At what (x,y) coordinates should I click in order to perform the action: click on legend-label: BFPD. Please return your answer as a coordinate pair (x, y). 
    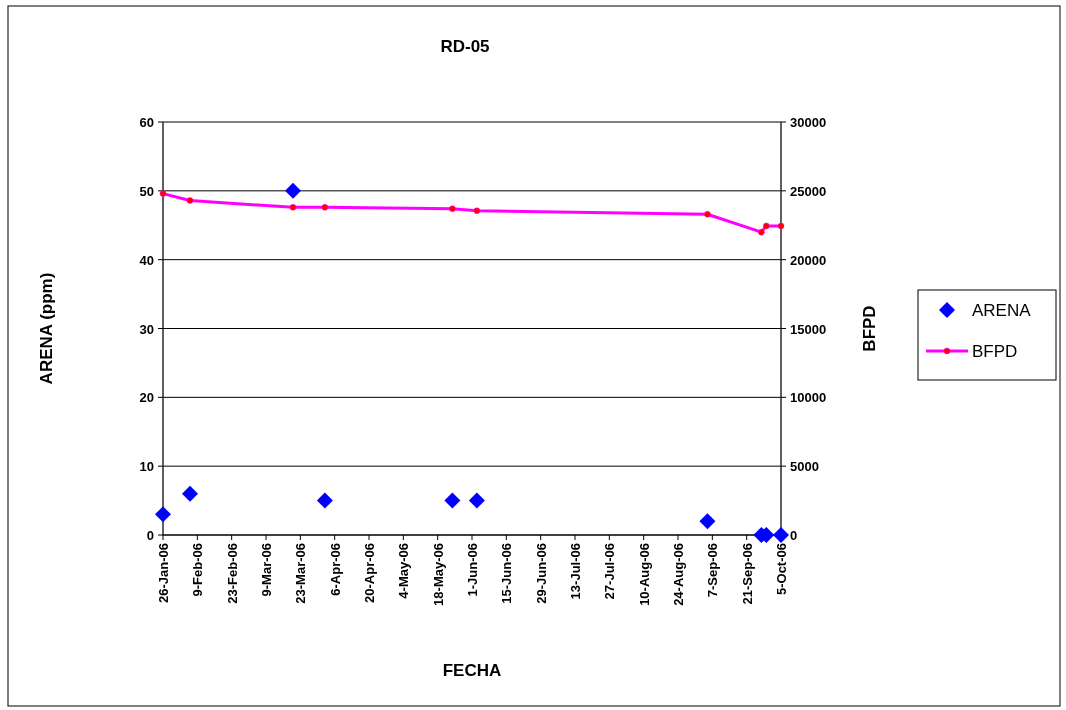
    Looking at the image, I should click on (995, 351).